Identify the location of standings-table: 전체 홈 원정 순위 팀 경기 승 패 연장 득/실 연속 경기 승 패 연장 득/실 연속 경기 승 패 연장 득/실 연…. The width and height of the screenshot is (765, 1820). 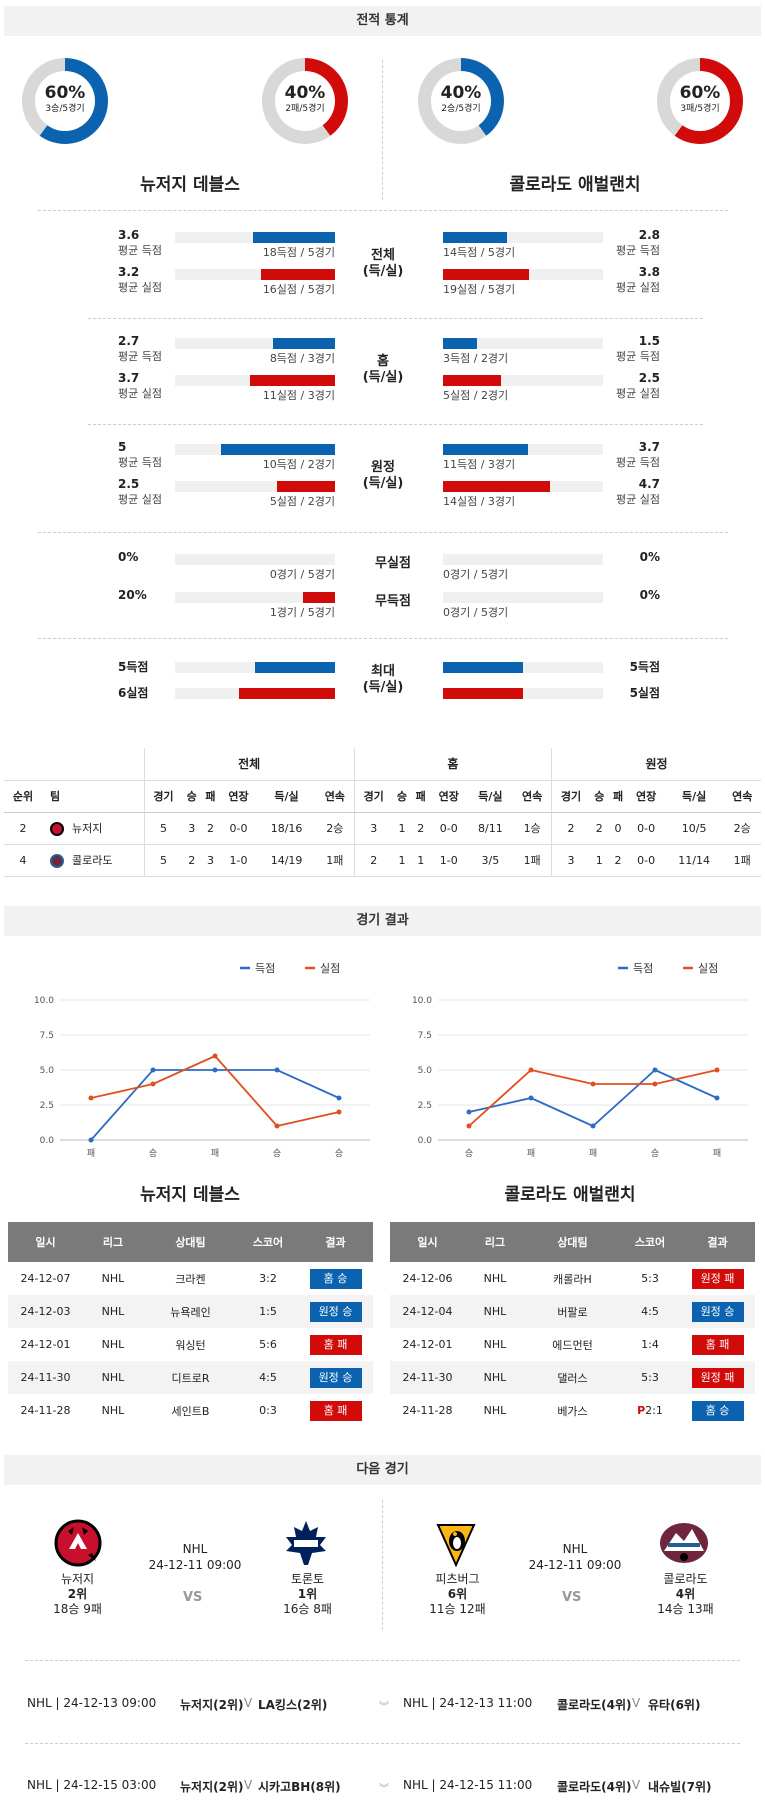
(382, 812).